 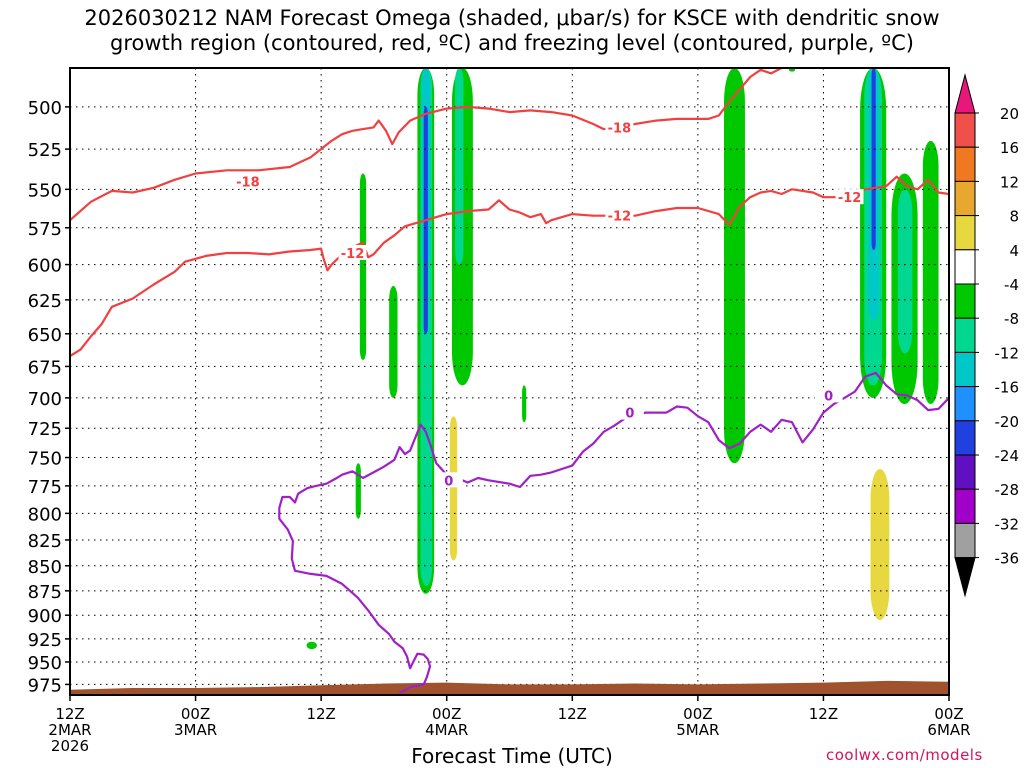 I want to click on y-tick-label: 725, so click(x=45, y=429).